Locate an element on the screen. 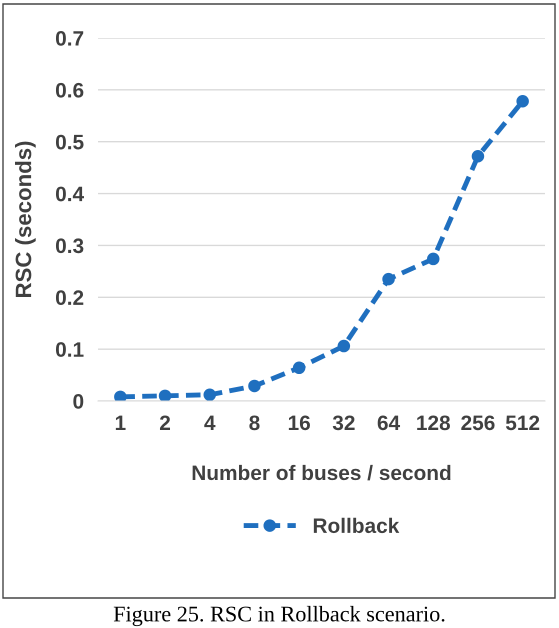 This screenshot has width=559, height=628. x-tick-label: 256 is located at coordinates (478, 422).